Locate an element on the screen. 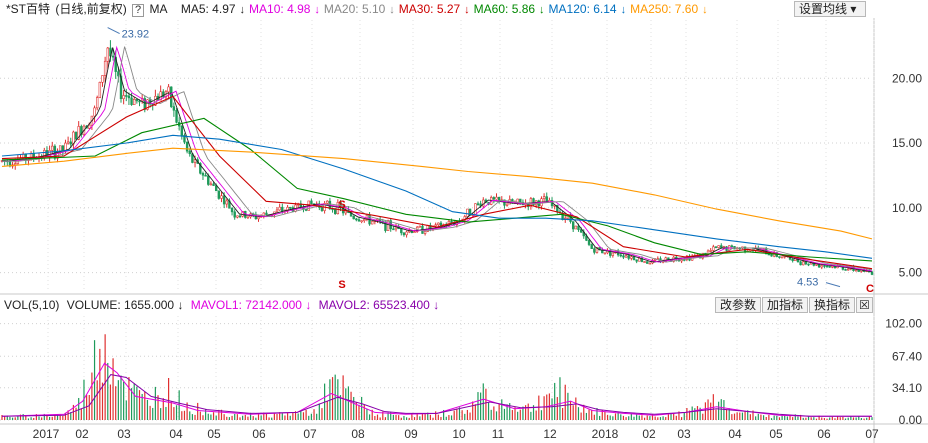  x-tick-label: 09 is located at coordinates (411, 434).